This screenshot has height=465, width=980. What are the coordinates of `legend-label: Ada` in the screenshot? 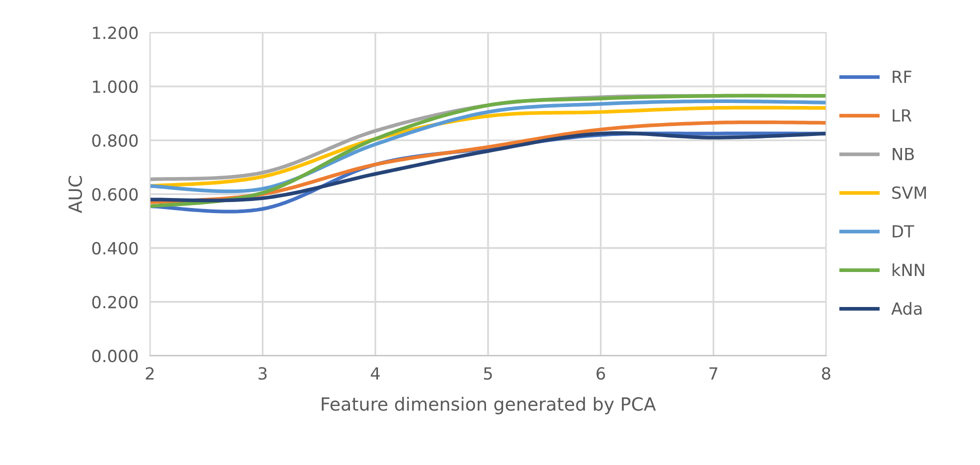 It's located at (906, 308).